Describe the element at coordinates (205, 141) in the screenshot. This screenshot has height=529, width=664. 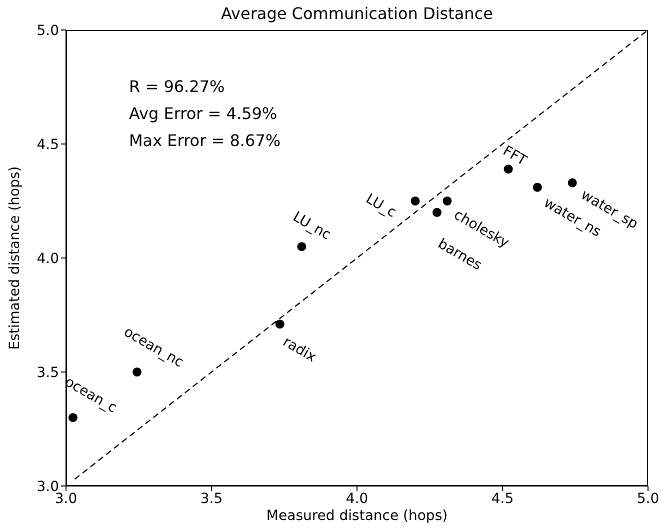
I see `annotation: Max Error = 8.67%` at that location.